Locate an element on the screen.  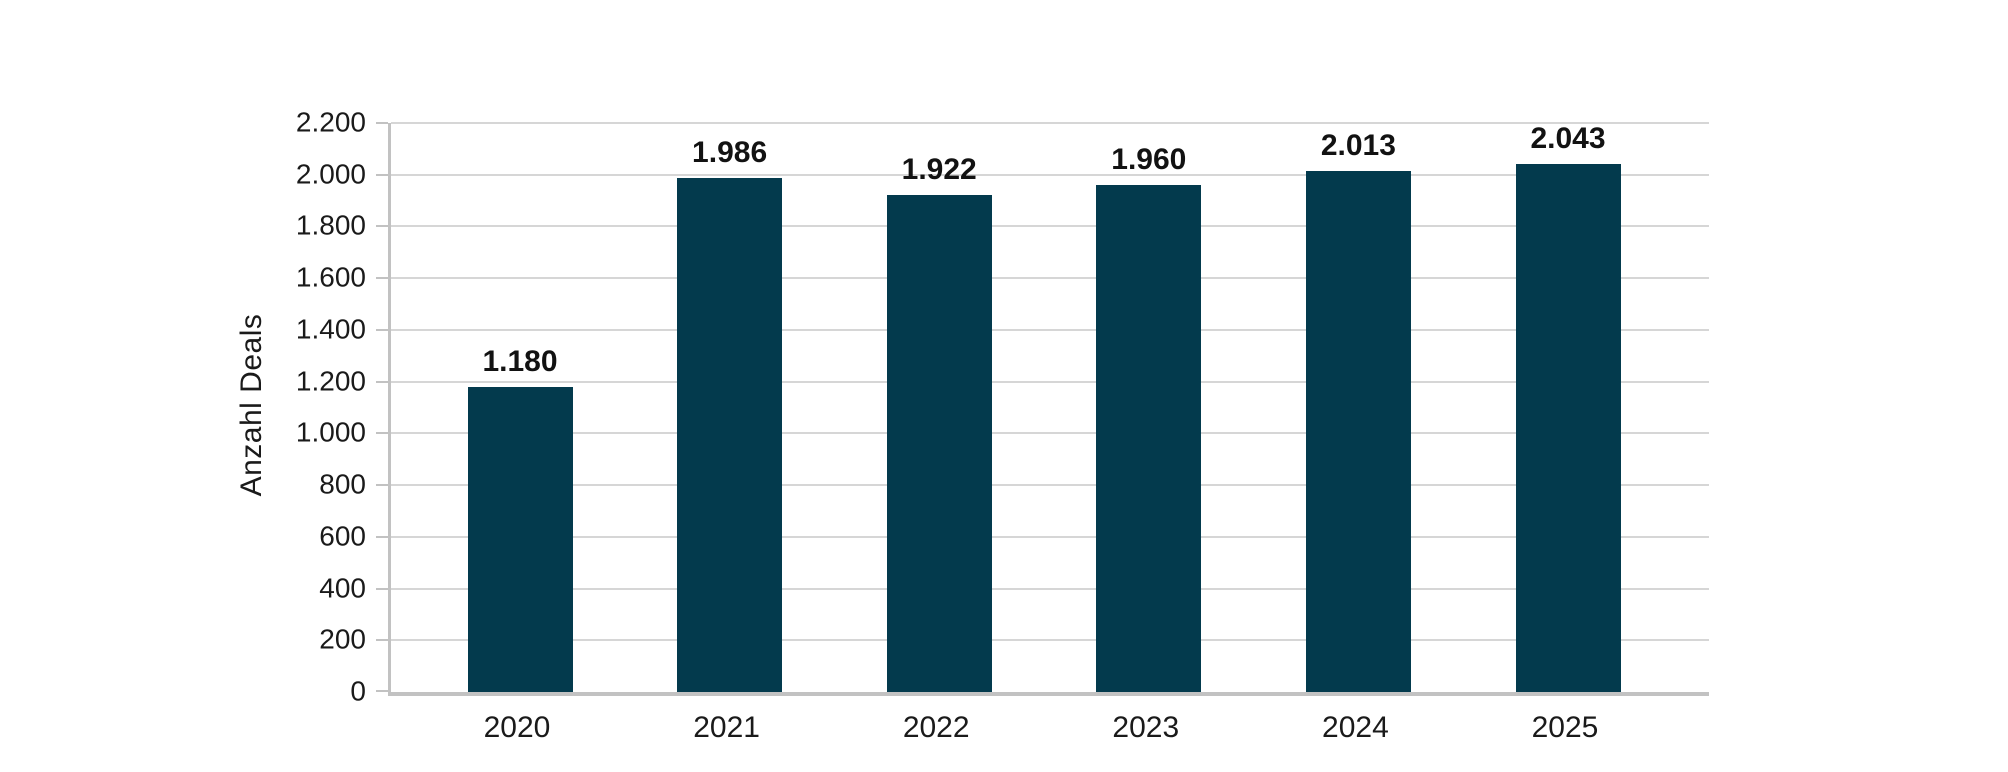
x-label-2025: 2025 is located at coordinates (1565, 727).